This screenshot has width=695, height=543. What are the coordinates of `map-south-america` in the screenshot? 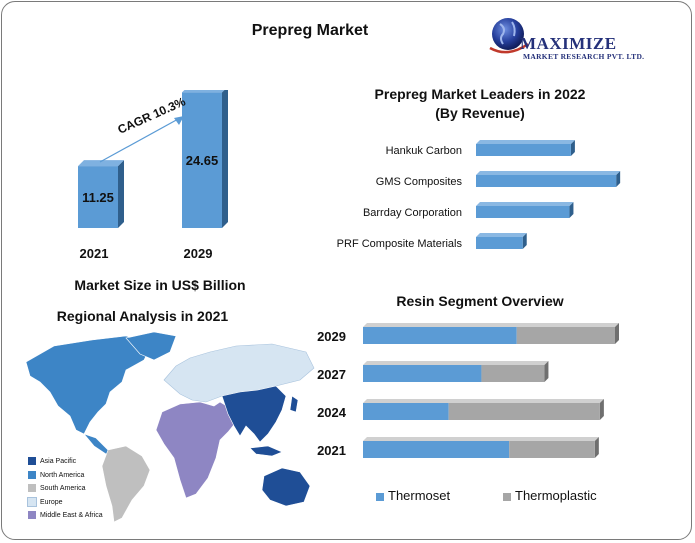 It's located at (126, 484).